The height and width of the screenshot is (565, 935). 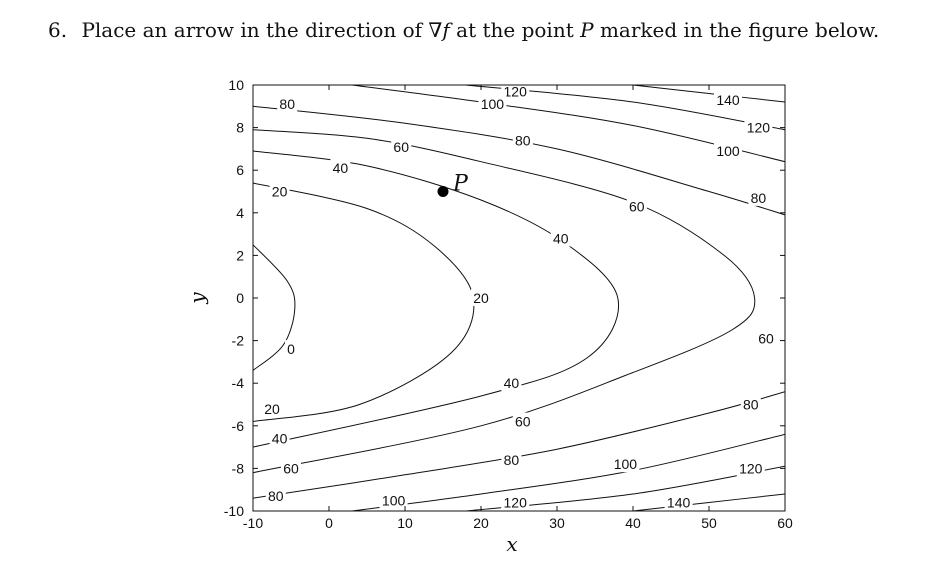 What do you see at coordinates (633, 523) in the screenshot?
I see `x-tick-label: 40` at bounding box center [633, 523].